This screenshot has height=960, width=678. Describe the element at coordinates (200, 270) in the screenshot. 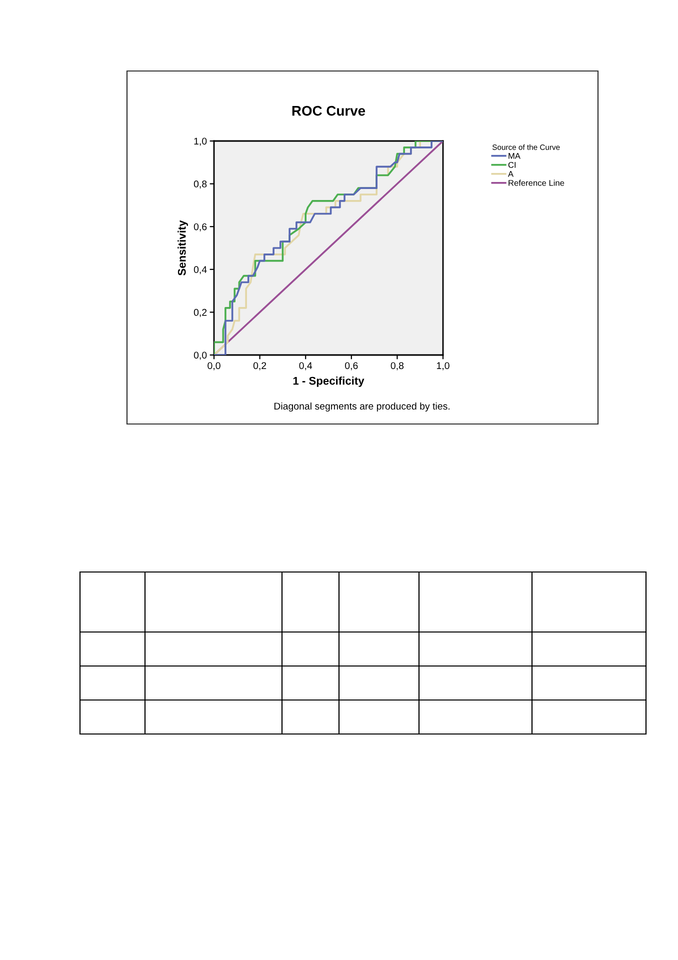

I see `y-tick-label: 0,4` at that location.